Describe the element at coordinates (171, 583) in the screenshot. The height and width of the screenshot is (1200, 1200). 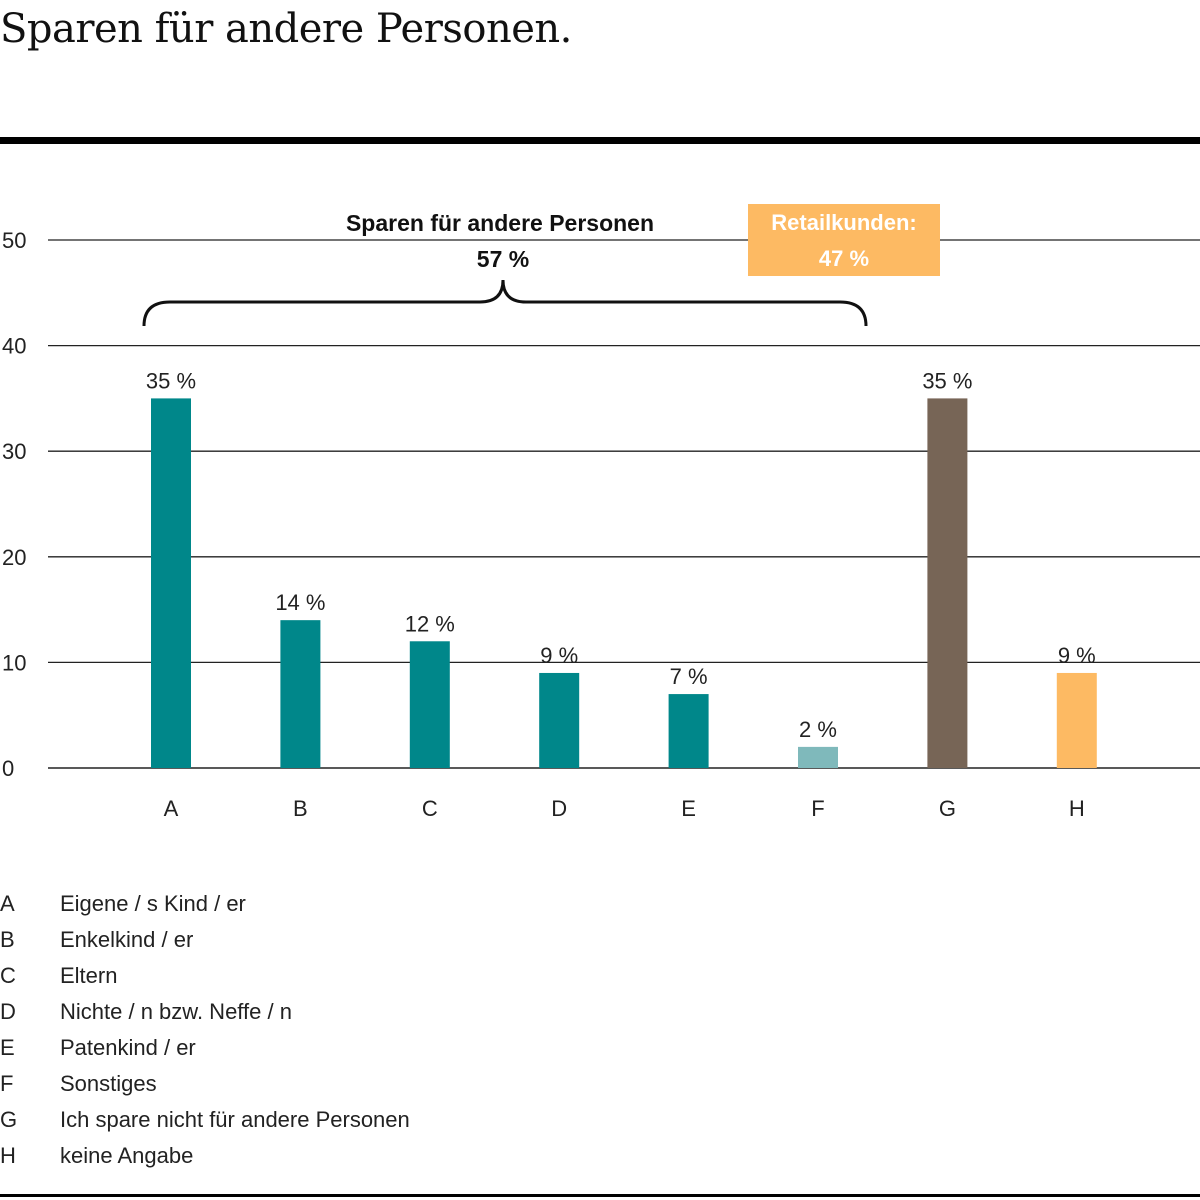
I see `bar-a` at that location.